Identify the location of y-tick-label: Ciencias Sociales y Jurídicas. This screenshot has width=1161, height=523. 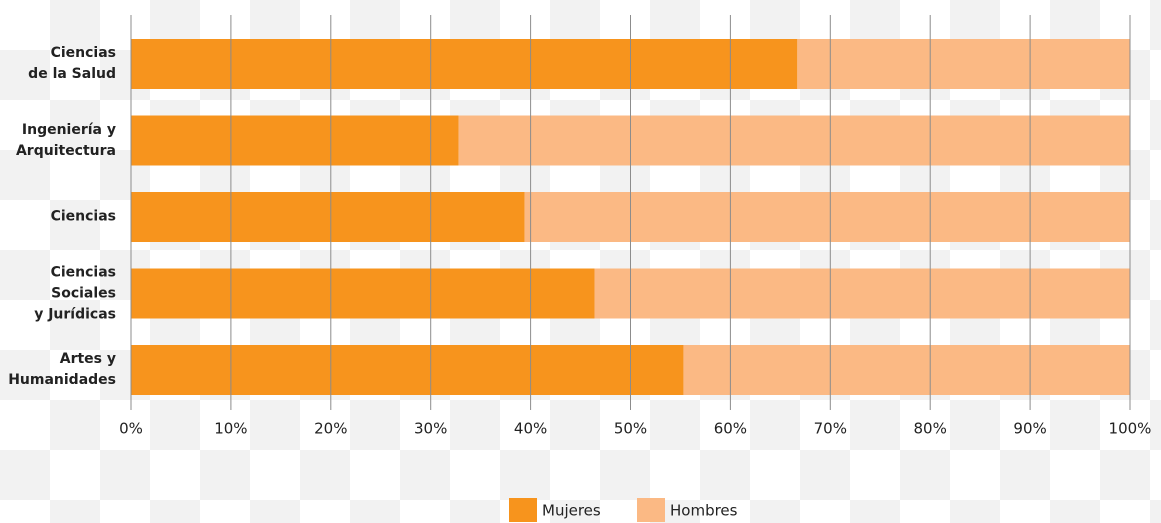
(75, 293).